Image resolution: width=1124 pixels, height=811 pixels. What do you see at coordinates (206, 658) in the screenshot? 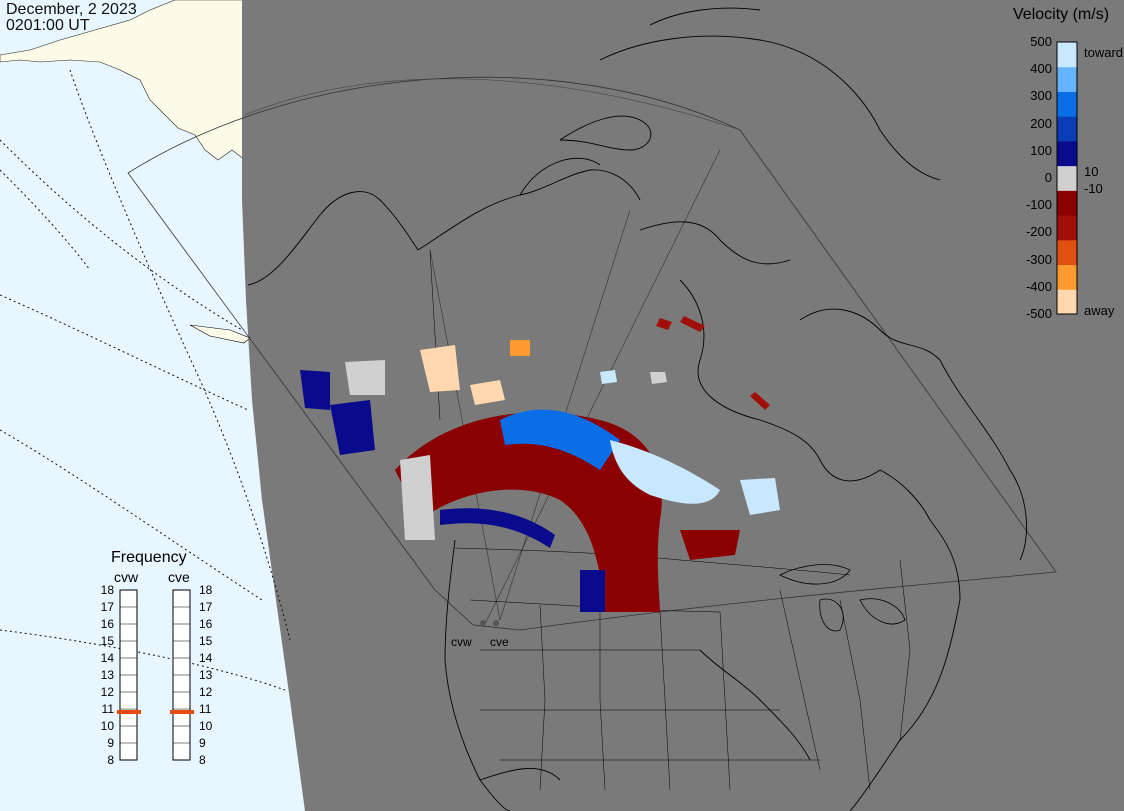
I see `frequency-tick-label-right: 14` at bounding box center [206, 658].